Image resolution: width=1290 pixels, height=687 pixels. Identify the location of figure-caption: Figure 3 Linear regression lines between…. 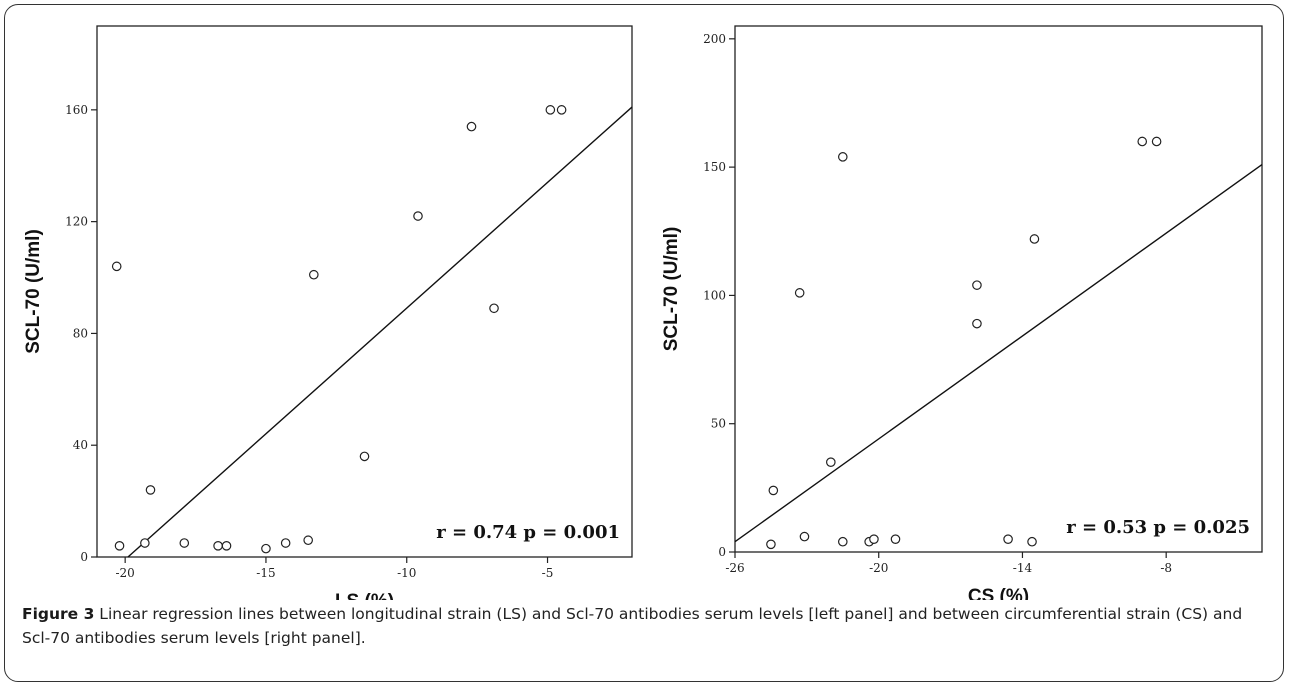
(642, 626).